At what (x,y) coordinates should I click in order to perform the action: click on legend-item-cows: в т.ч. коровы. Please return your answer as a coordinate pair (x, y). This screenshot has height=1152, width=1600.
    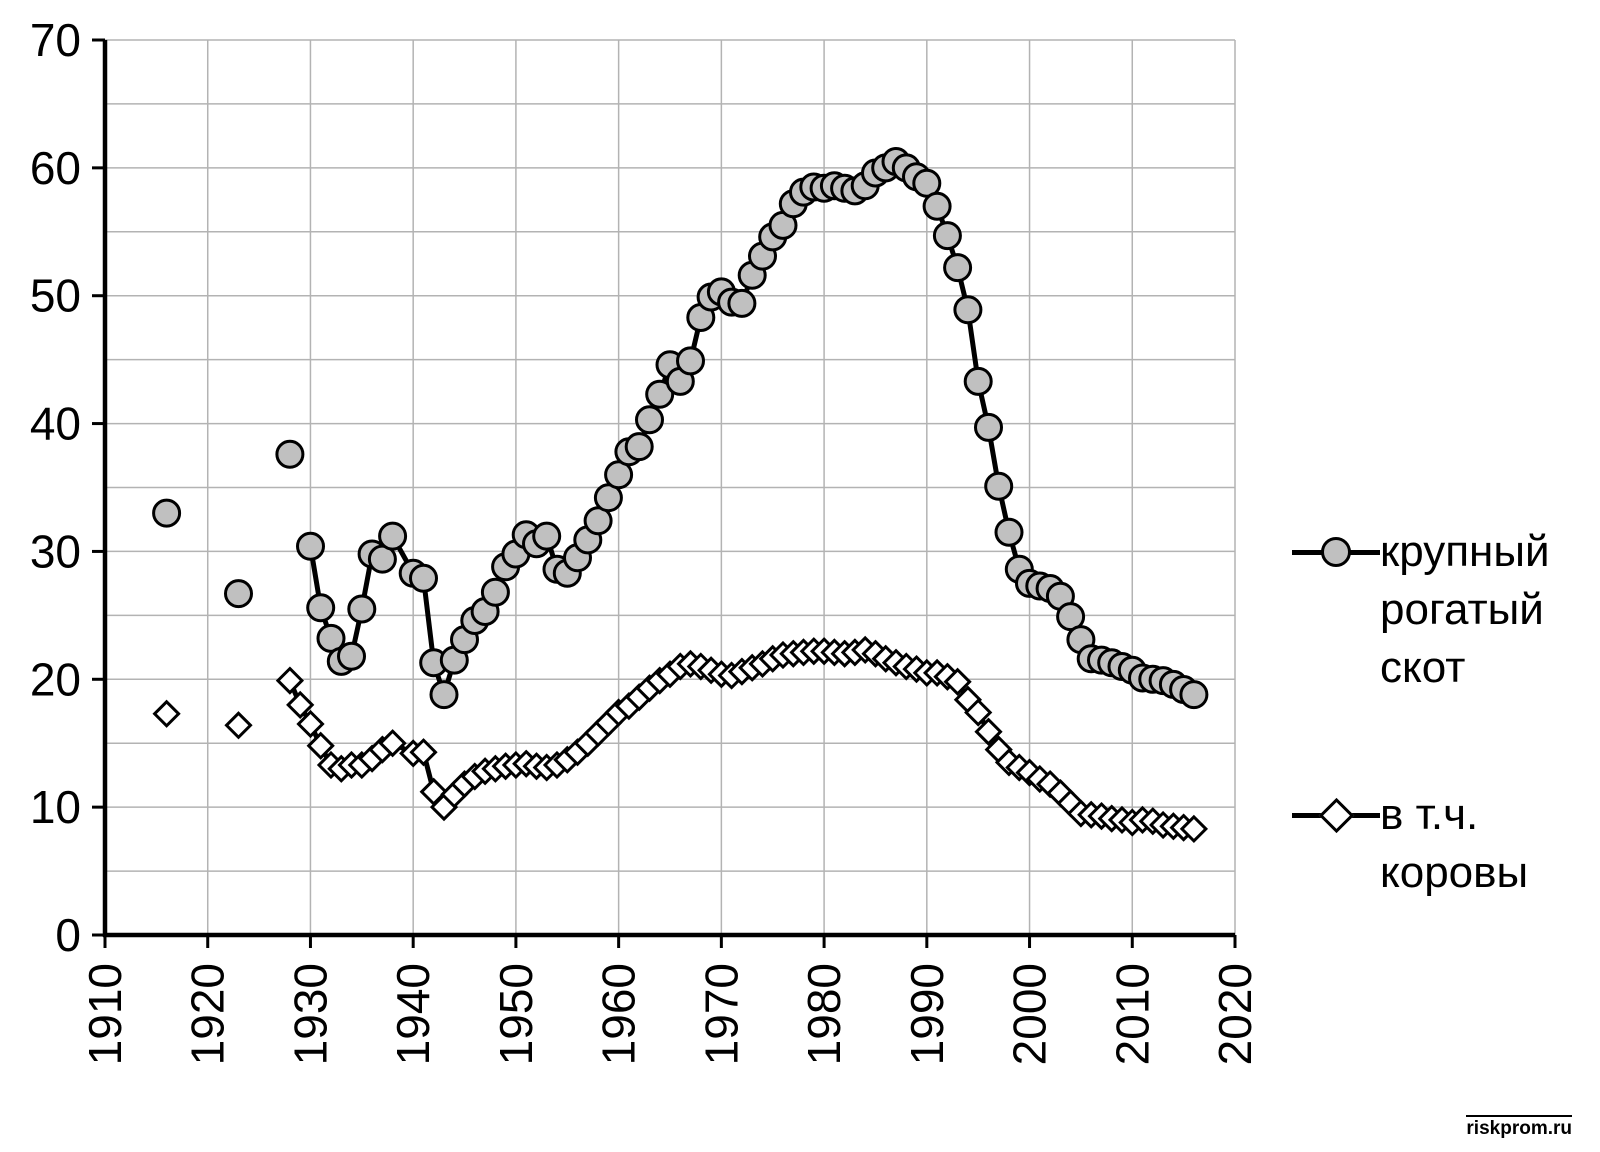
    Looking at the image, I should click on (1442, 844).